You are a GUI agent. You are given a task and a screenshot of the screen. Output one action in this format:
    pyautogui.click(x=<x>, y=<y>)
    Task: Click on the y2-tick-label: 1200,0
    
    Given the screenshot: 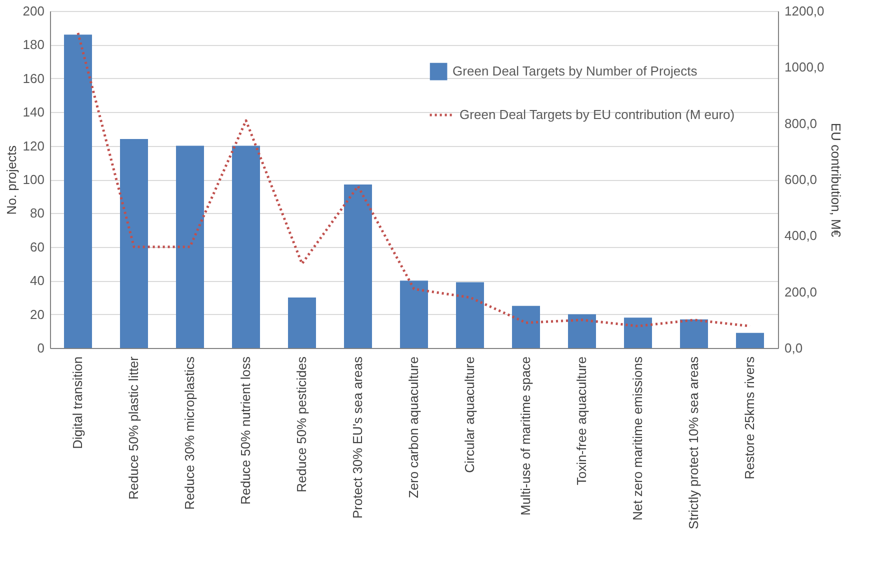 What is the action you would take?
    pyautogui.click(x=804, y=11)
    